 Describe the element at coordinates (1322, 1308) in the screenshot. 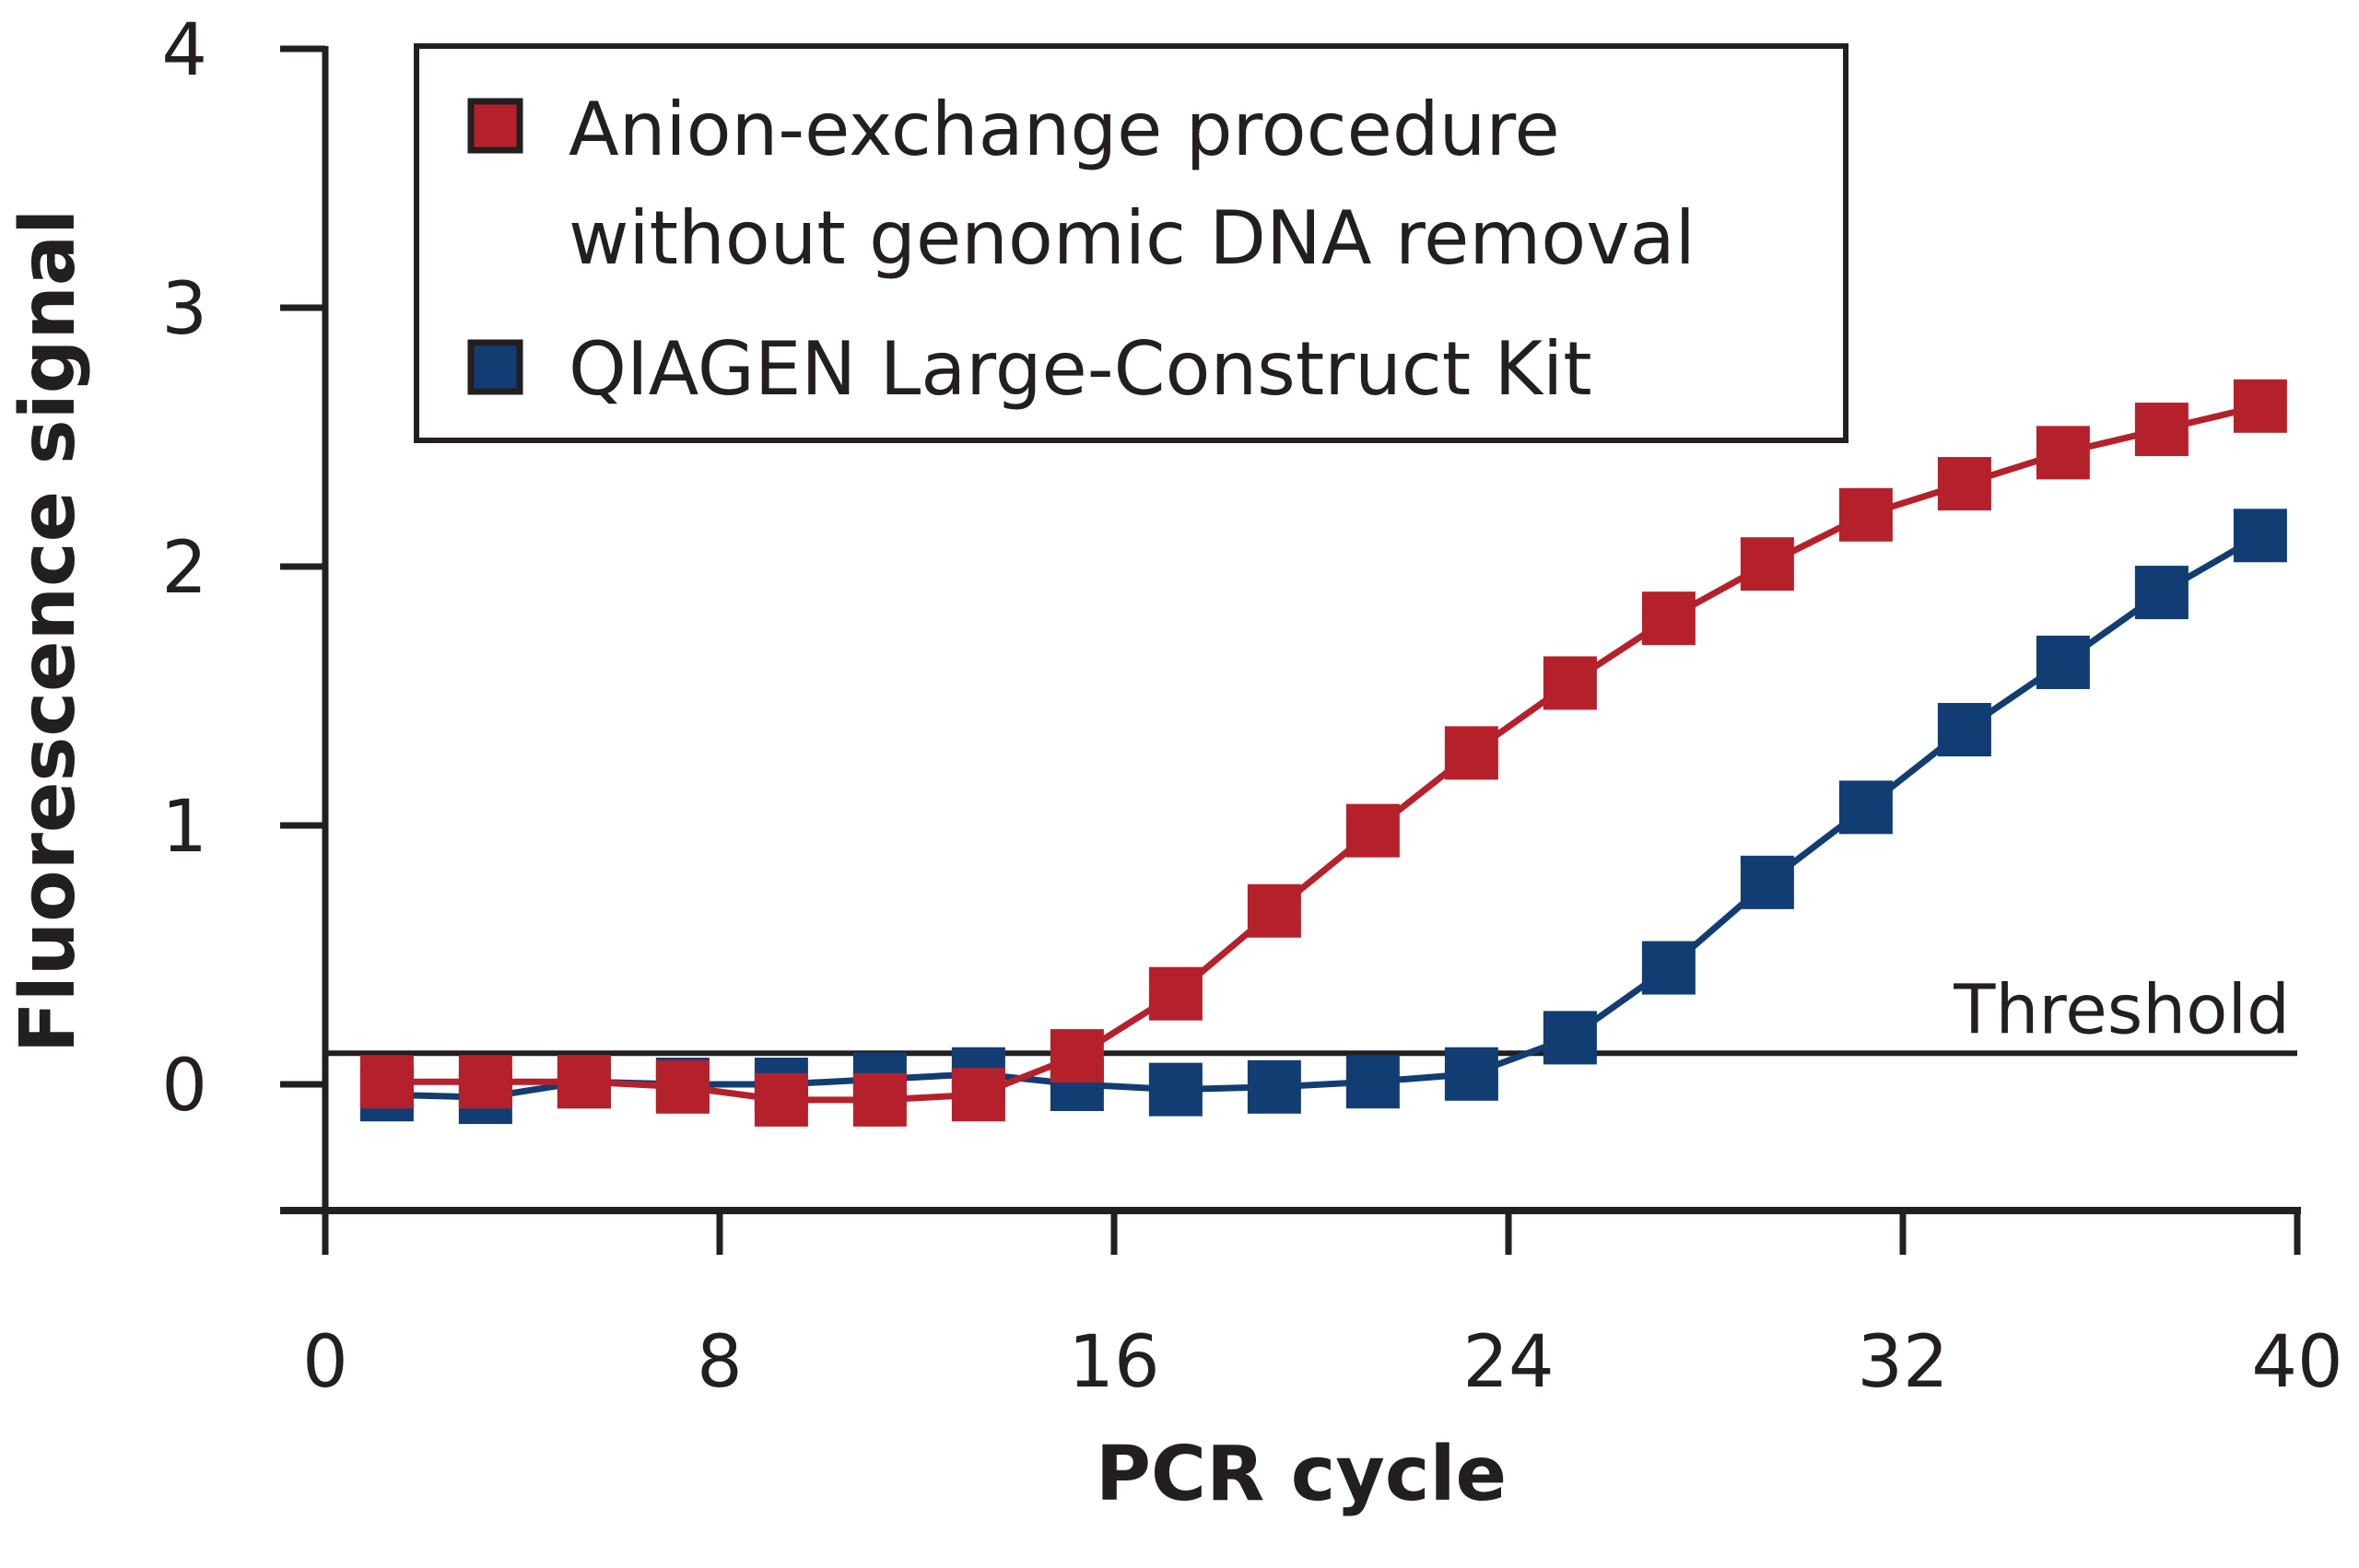

I see `x-ticks: 0 8 16 24 32 40` at that location.